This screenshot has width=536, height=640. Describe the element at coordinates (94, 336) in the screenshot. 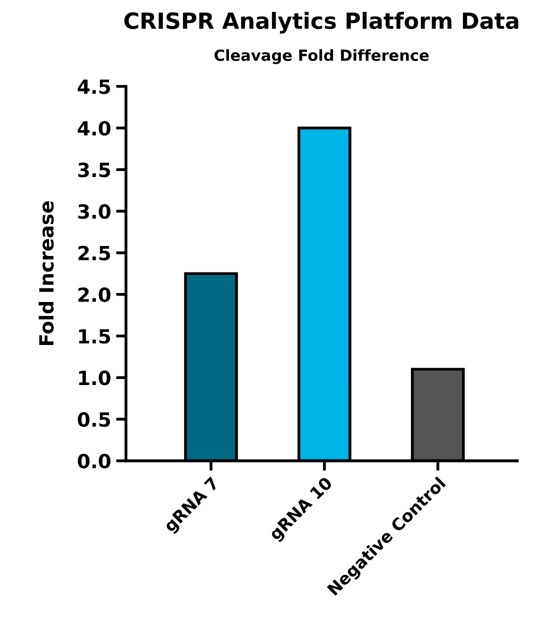

I see `y-tick-label: 1.5` at that location.